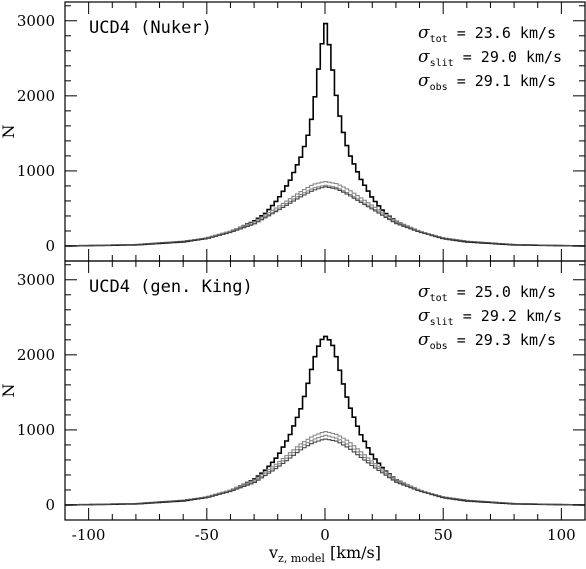  I want to click on x-tick-label: 100, so click(561, 535).